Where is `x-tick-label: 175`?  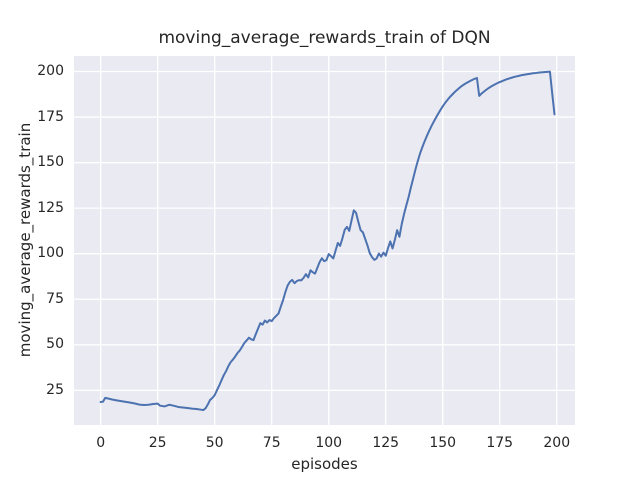 x-tick-label: 175 is located at coordinates (500, 443).